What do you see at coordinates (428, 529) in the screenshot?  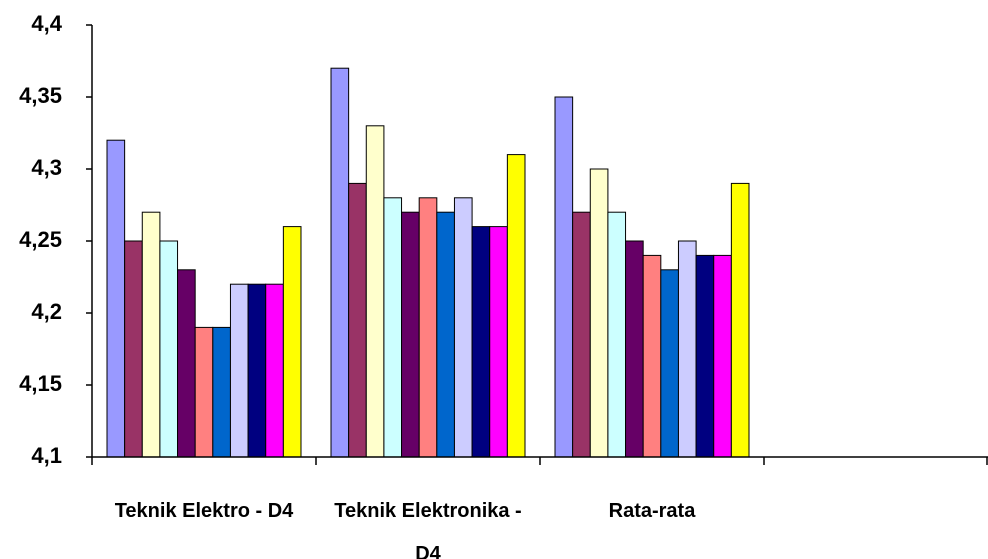 I see `x-tick-label: Teknik Elektronika -D4` at bounding box center [428, 529].